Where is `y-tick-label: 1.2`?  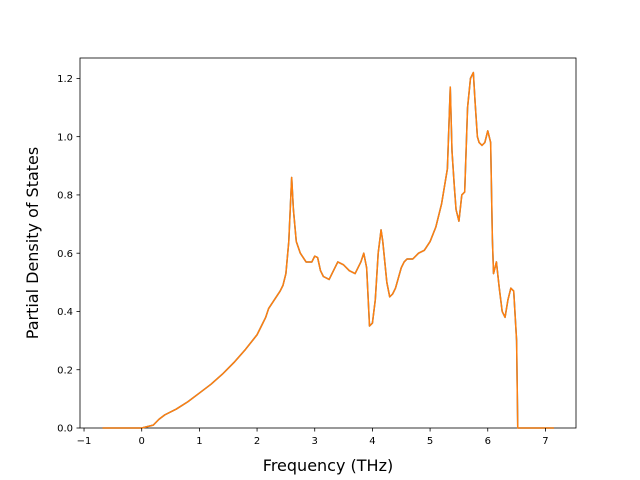 y-tick-label: 1.2 is located at coordinates (65, 79).